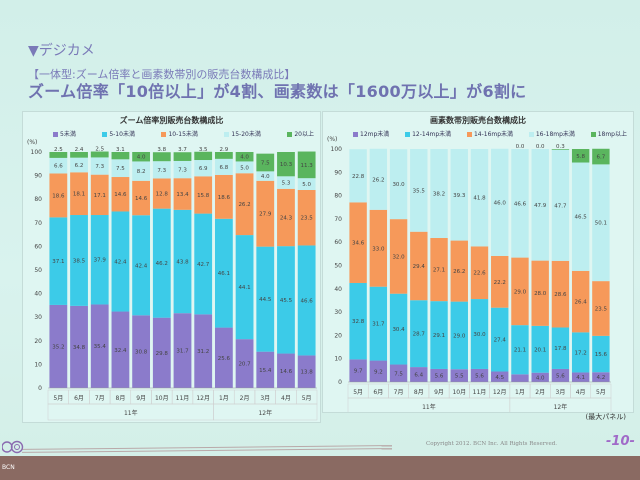 Image resolution: width=640 pixels, height=480 pixels. What do you see at coordinates (161, 150) in the screenshot?
I see `data-label: 3.8` at bounding box center [161, 150].